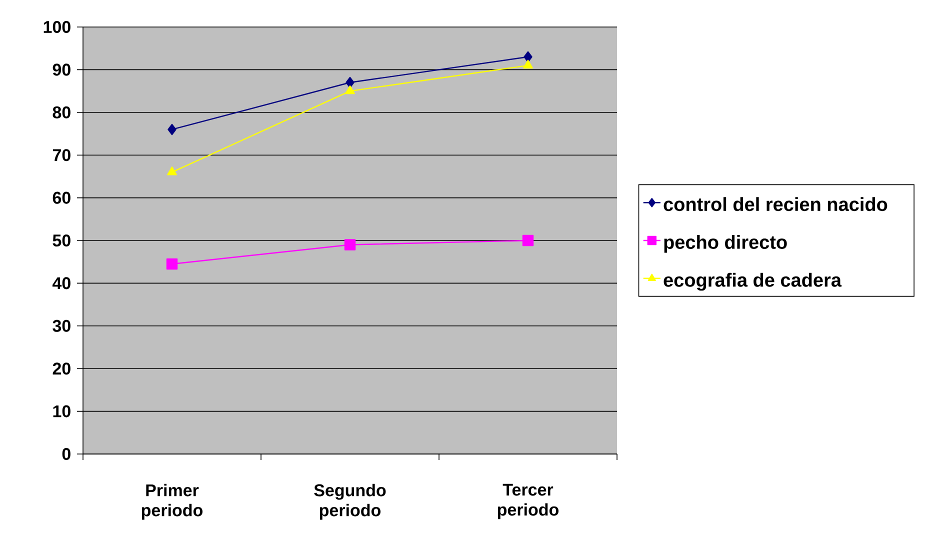  Describe the element at coordinates (172, 502) in the screenshot. I see `x-tick-label: Primer periodo` at that location.